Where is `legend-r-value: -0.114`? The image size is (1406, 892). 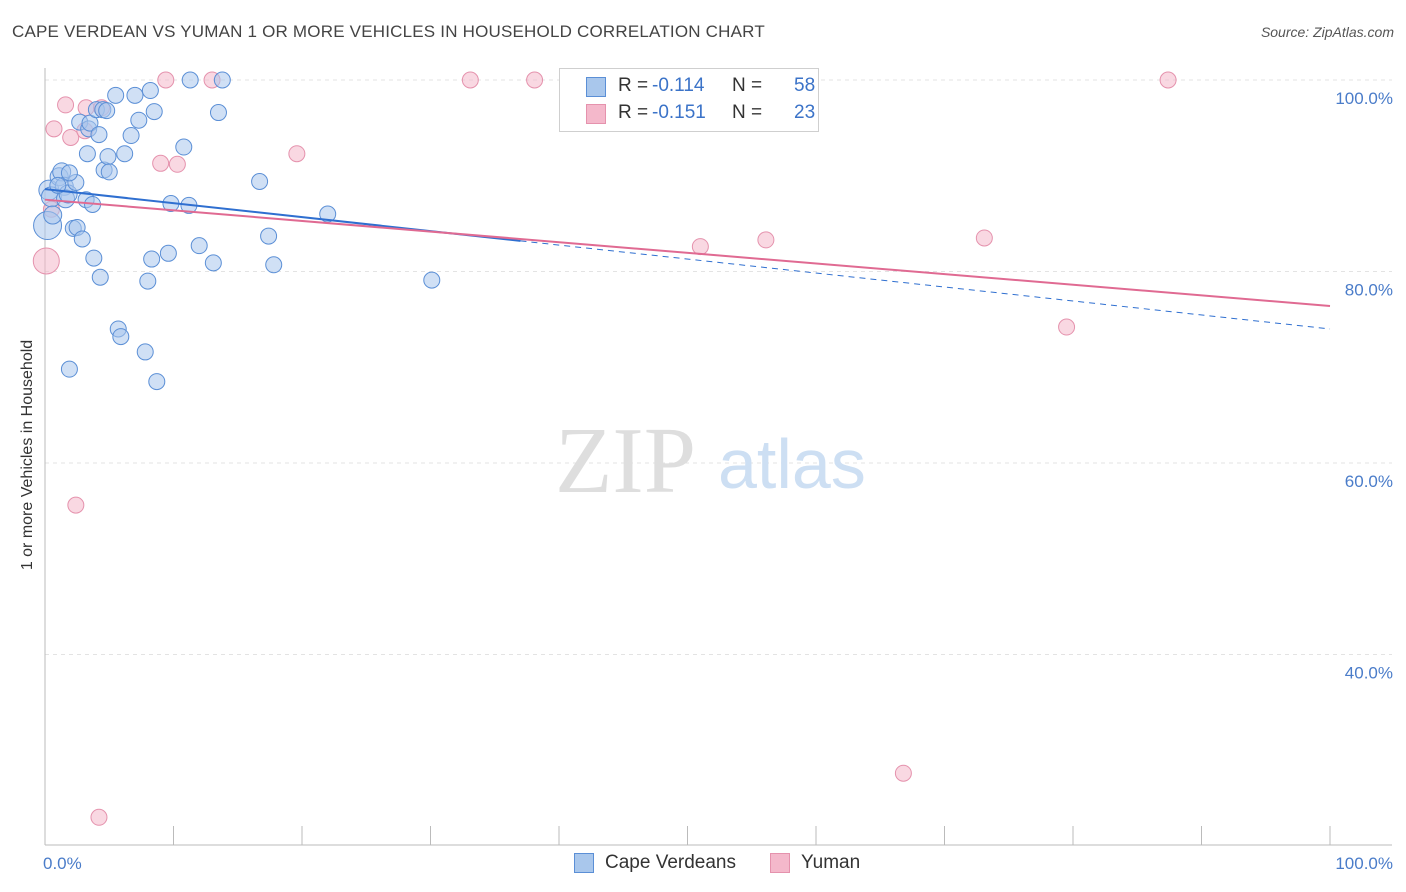
legend-r-value: -0.114 is located at coordinates (678, 85).